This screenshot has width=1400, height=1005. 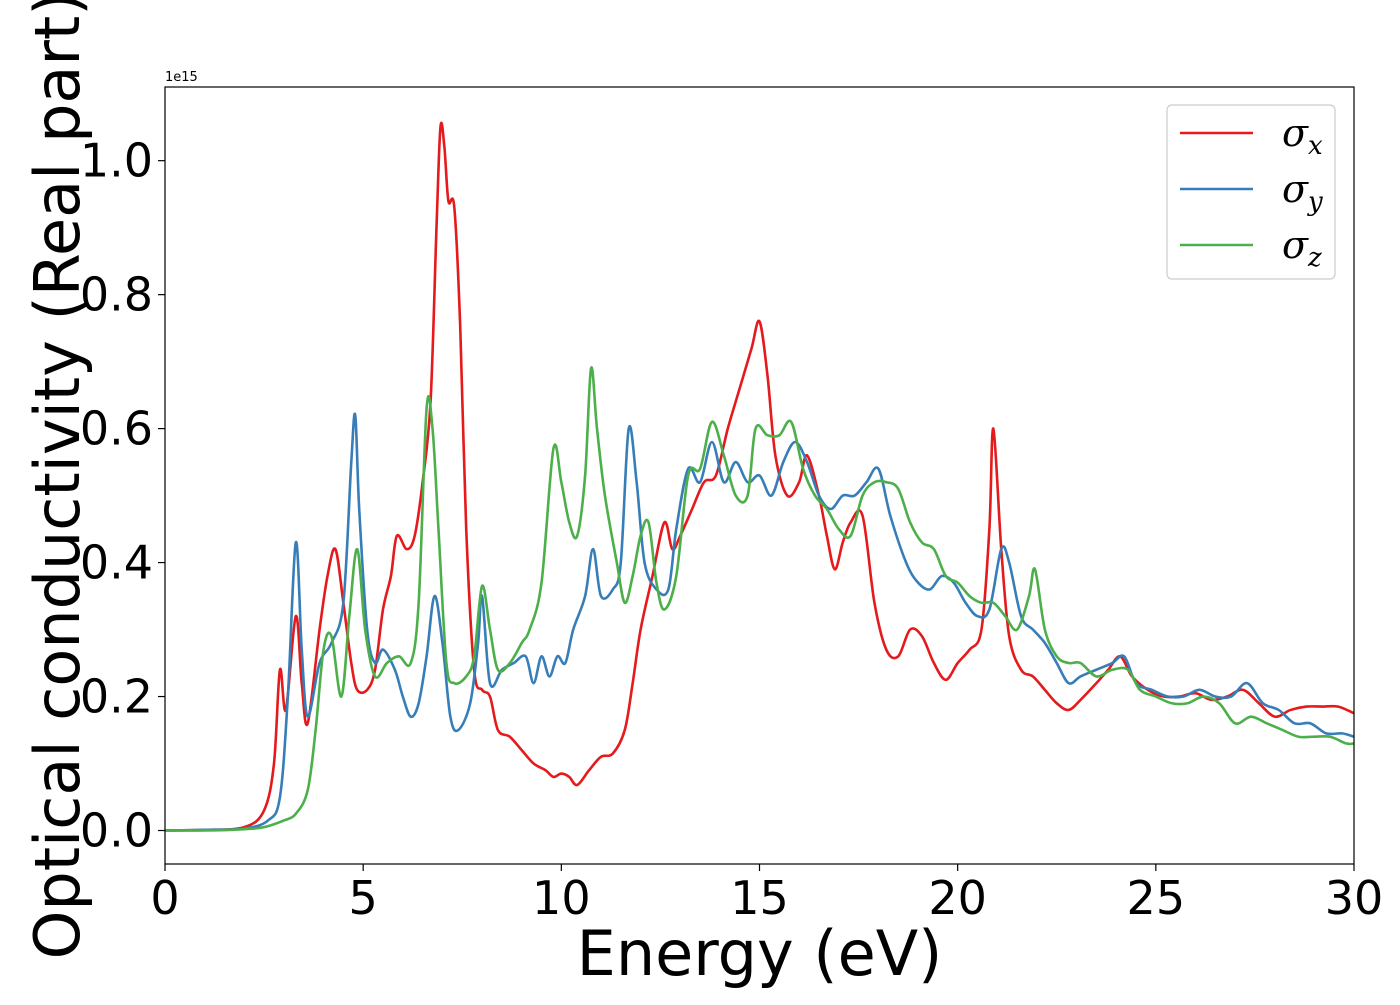 What do you see at coordinates (957, 898) in the screenshot?
I see `x-tick-label: 20` at bounding box center [957, 898].